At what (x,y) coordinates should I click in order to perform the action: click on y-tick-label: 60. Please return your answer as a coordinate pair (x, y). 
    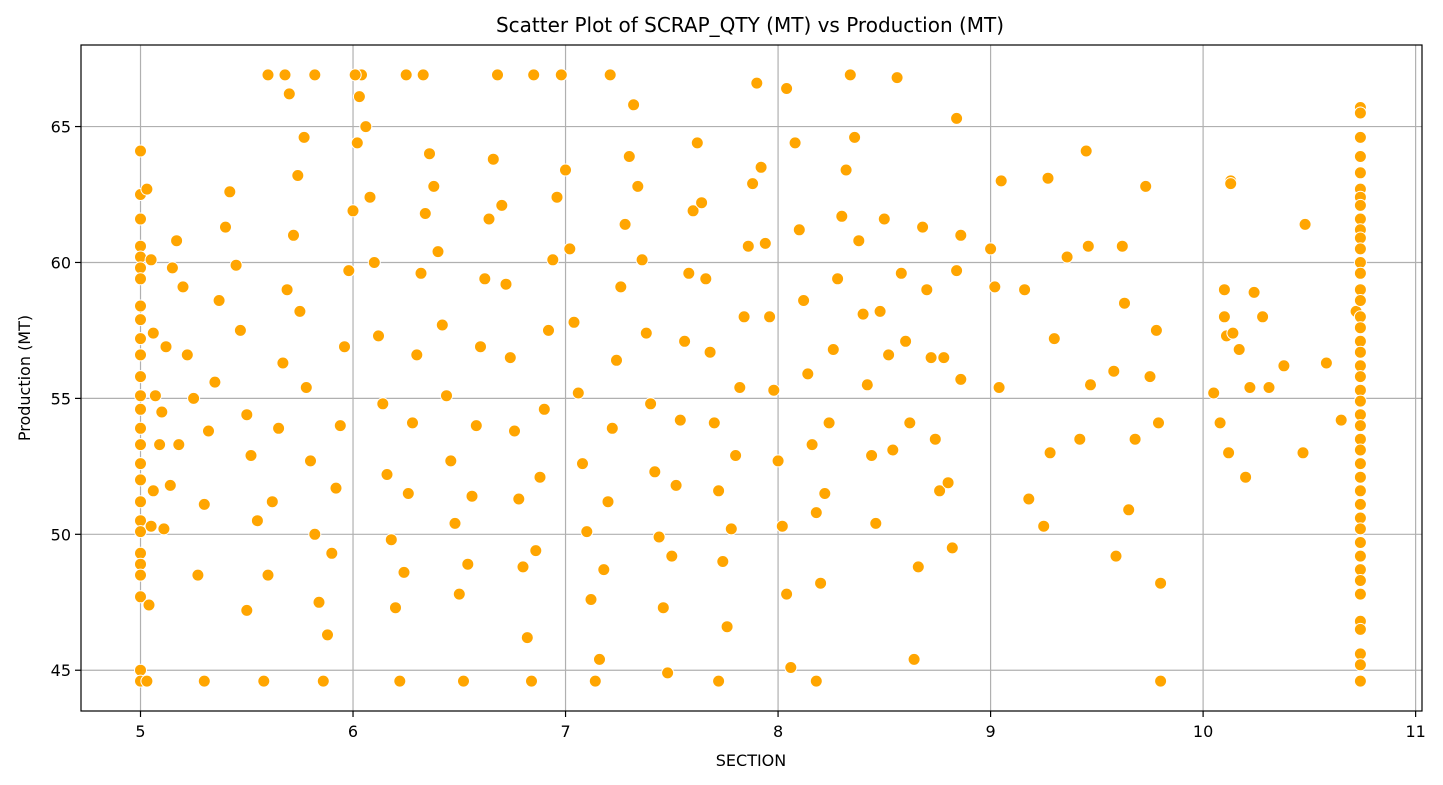
    Looking at the image, I should click on (61, 262).